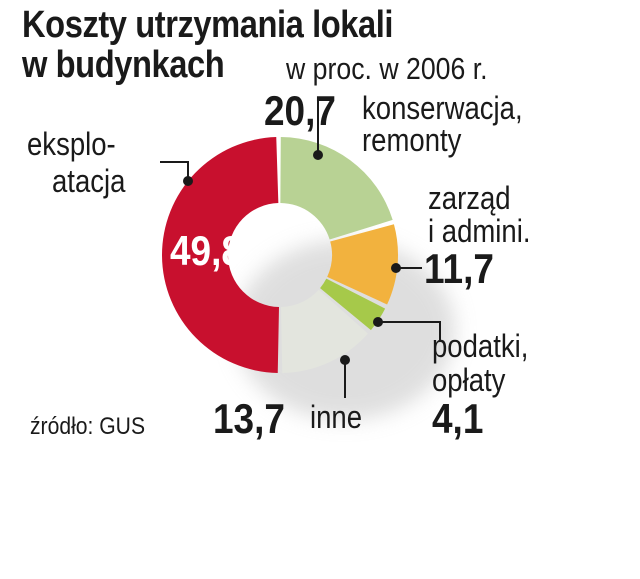 The width and height of the screenshot is (640, 579). Describe the element at coordinates (412, 140) in the screenshot. I see `category-label-konserwacja-line2: remonty` at that location.